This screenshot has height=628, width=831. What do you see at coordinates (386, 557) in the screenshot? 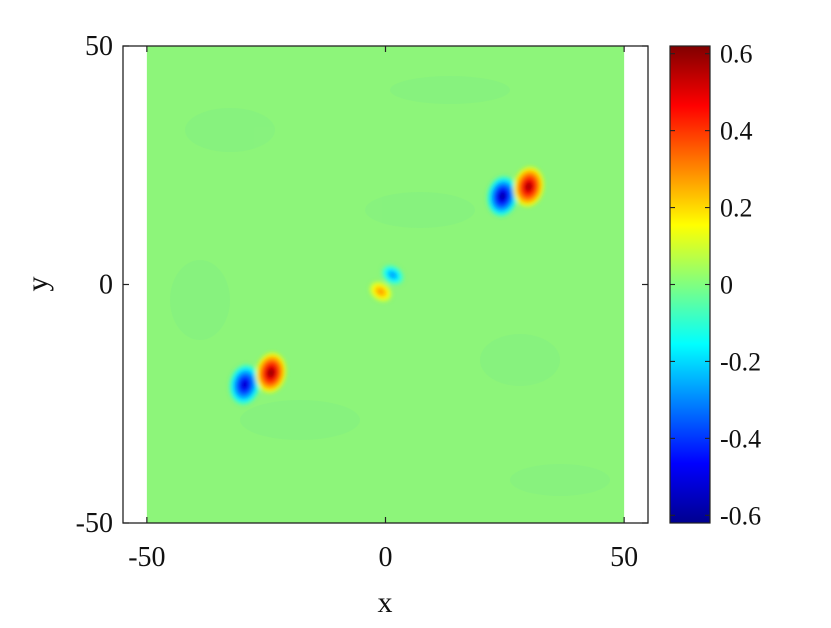
I see `x-tick-label: 0` at bounding box center [386, 557].